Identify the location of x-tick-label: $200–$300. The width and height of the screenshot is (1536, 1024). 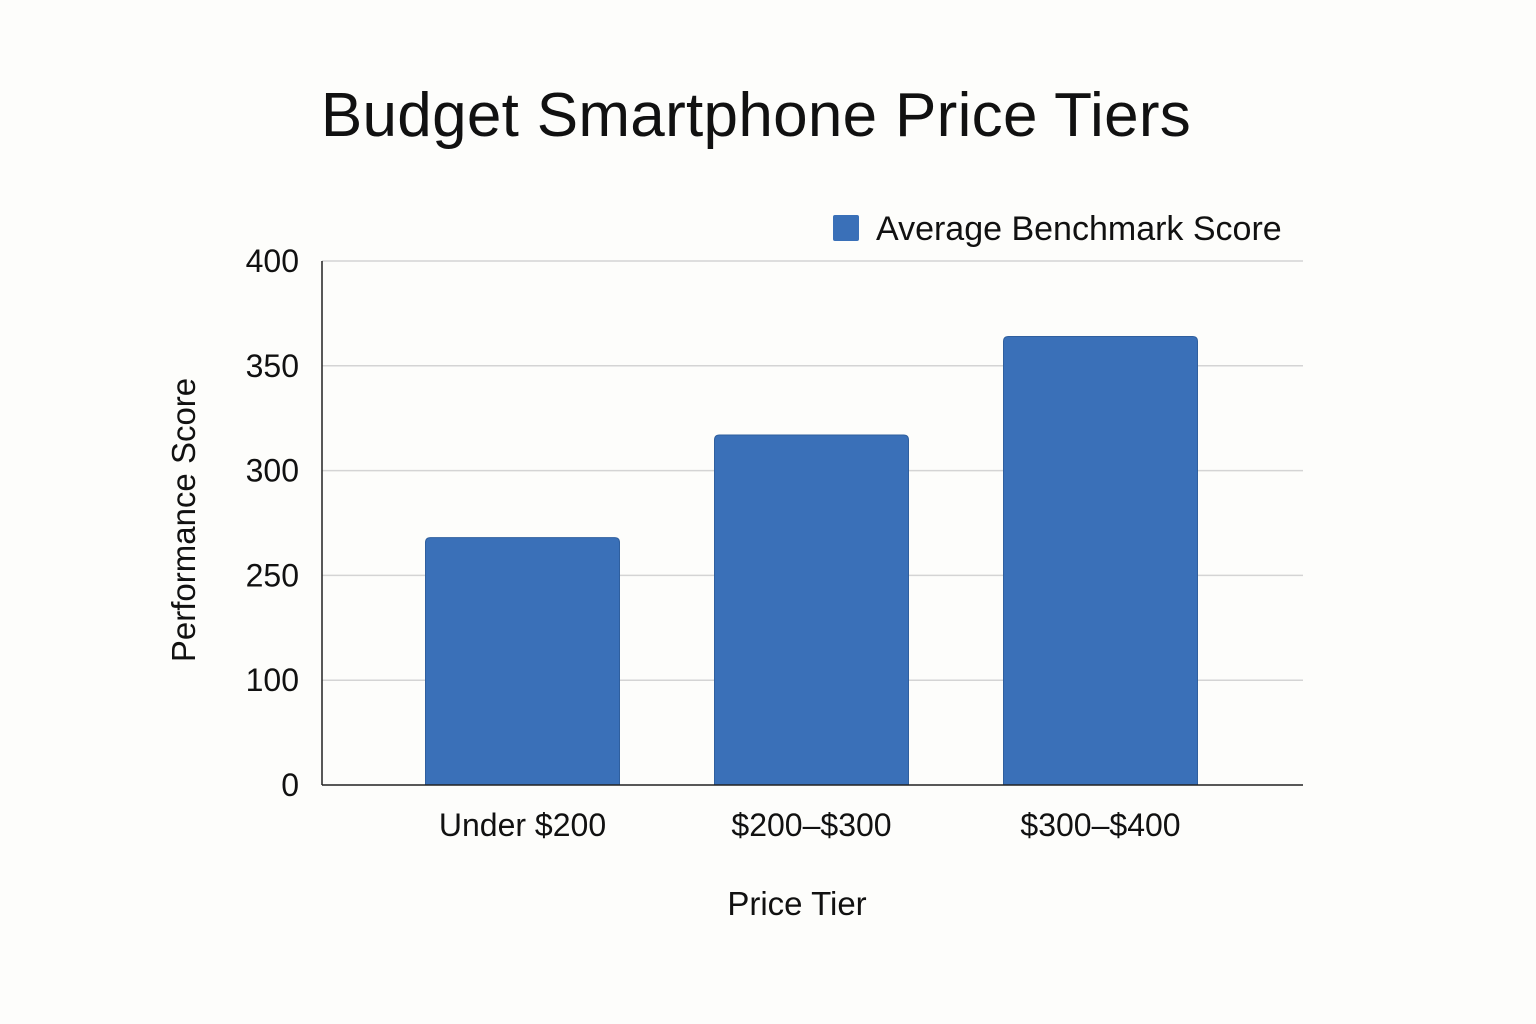
(811, 825).